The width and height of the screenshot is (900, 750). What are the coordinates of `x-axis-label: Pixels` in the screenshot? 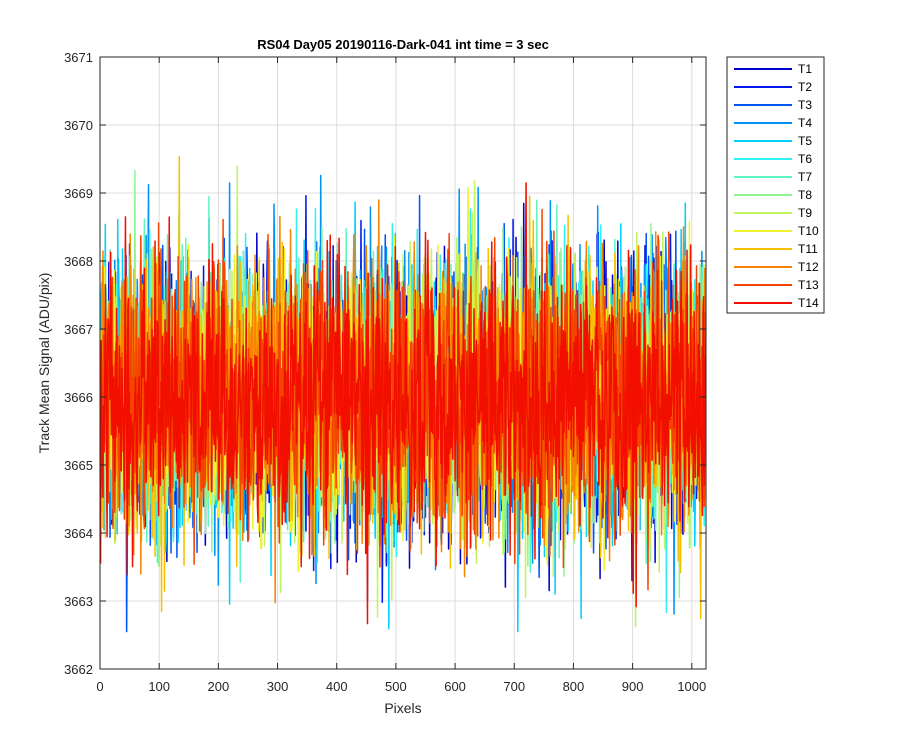 It's located at (402, 708).